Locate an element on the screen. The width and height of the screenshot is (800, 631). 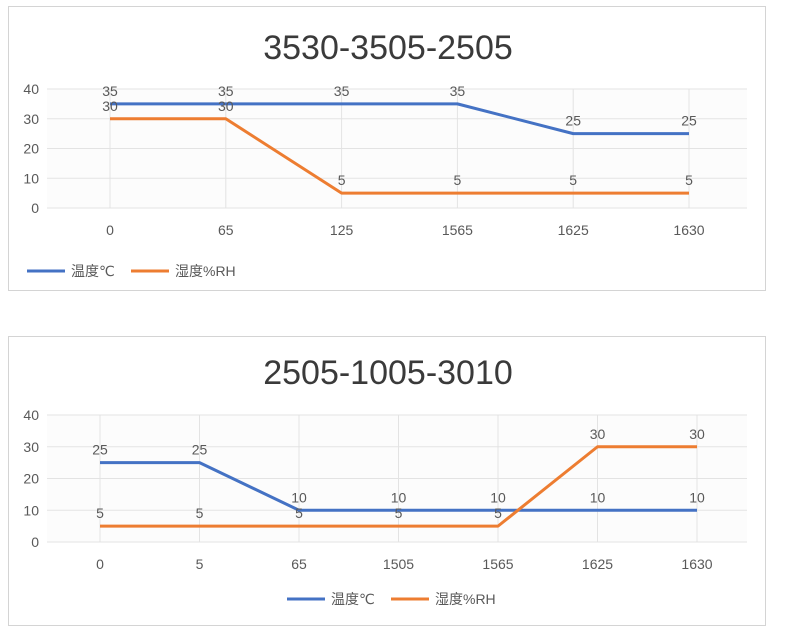
chart-title: 2505-1005-3010 is located at coordinates (388, 373).